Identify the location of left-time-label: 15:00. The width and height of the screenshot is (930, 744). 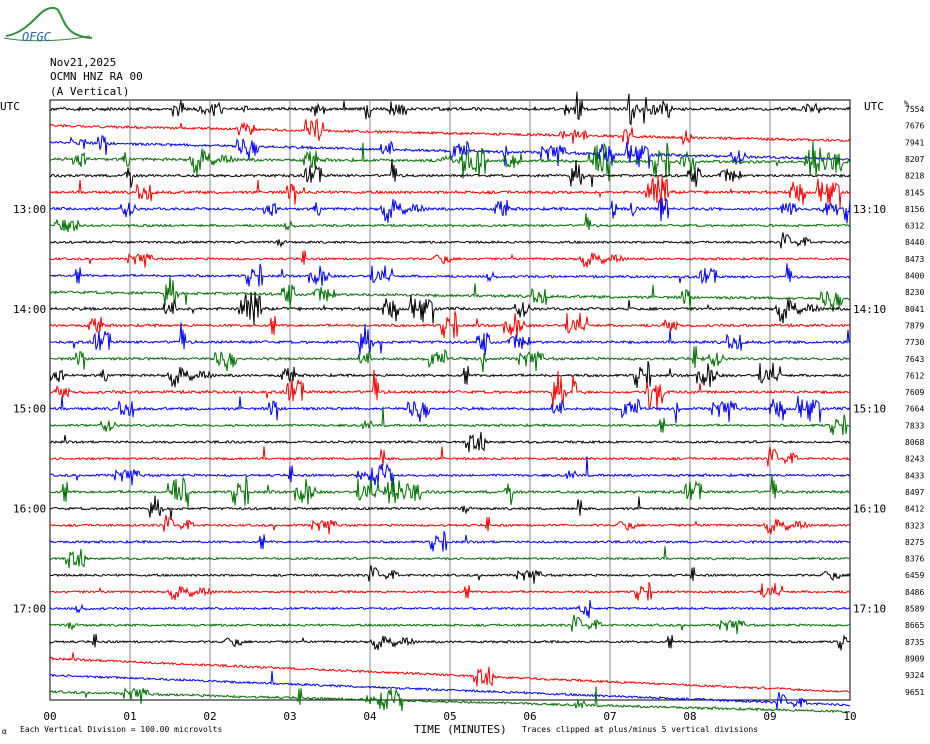
(29, 409).